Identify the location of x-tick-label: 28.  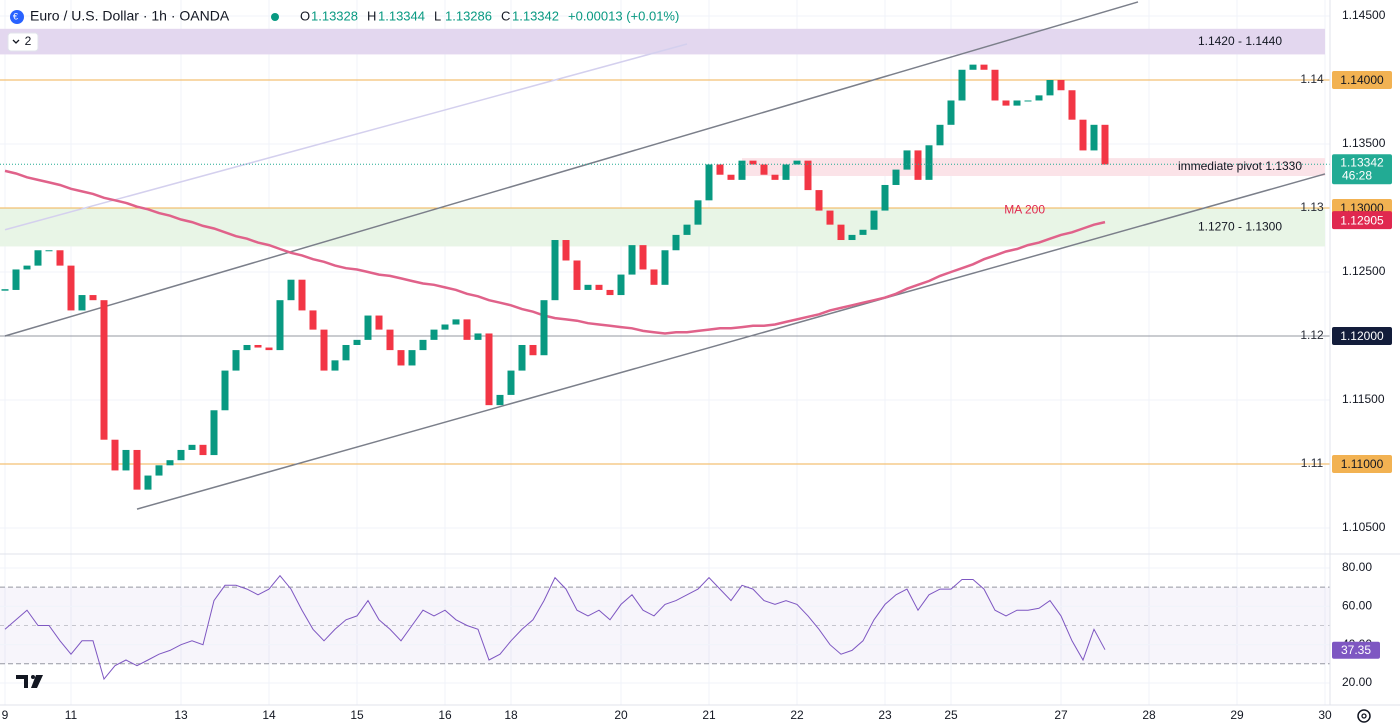
(1149, 715).